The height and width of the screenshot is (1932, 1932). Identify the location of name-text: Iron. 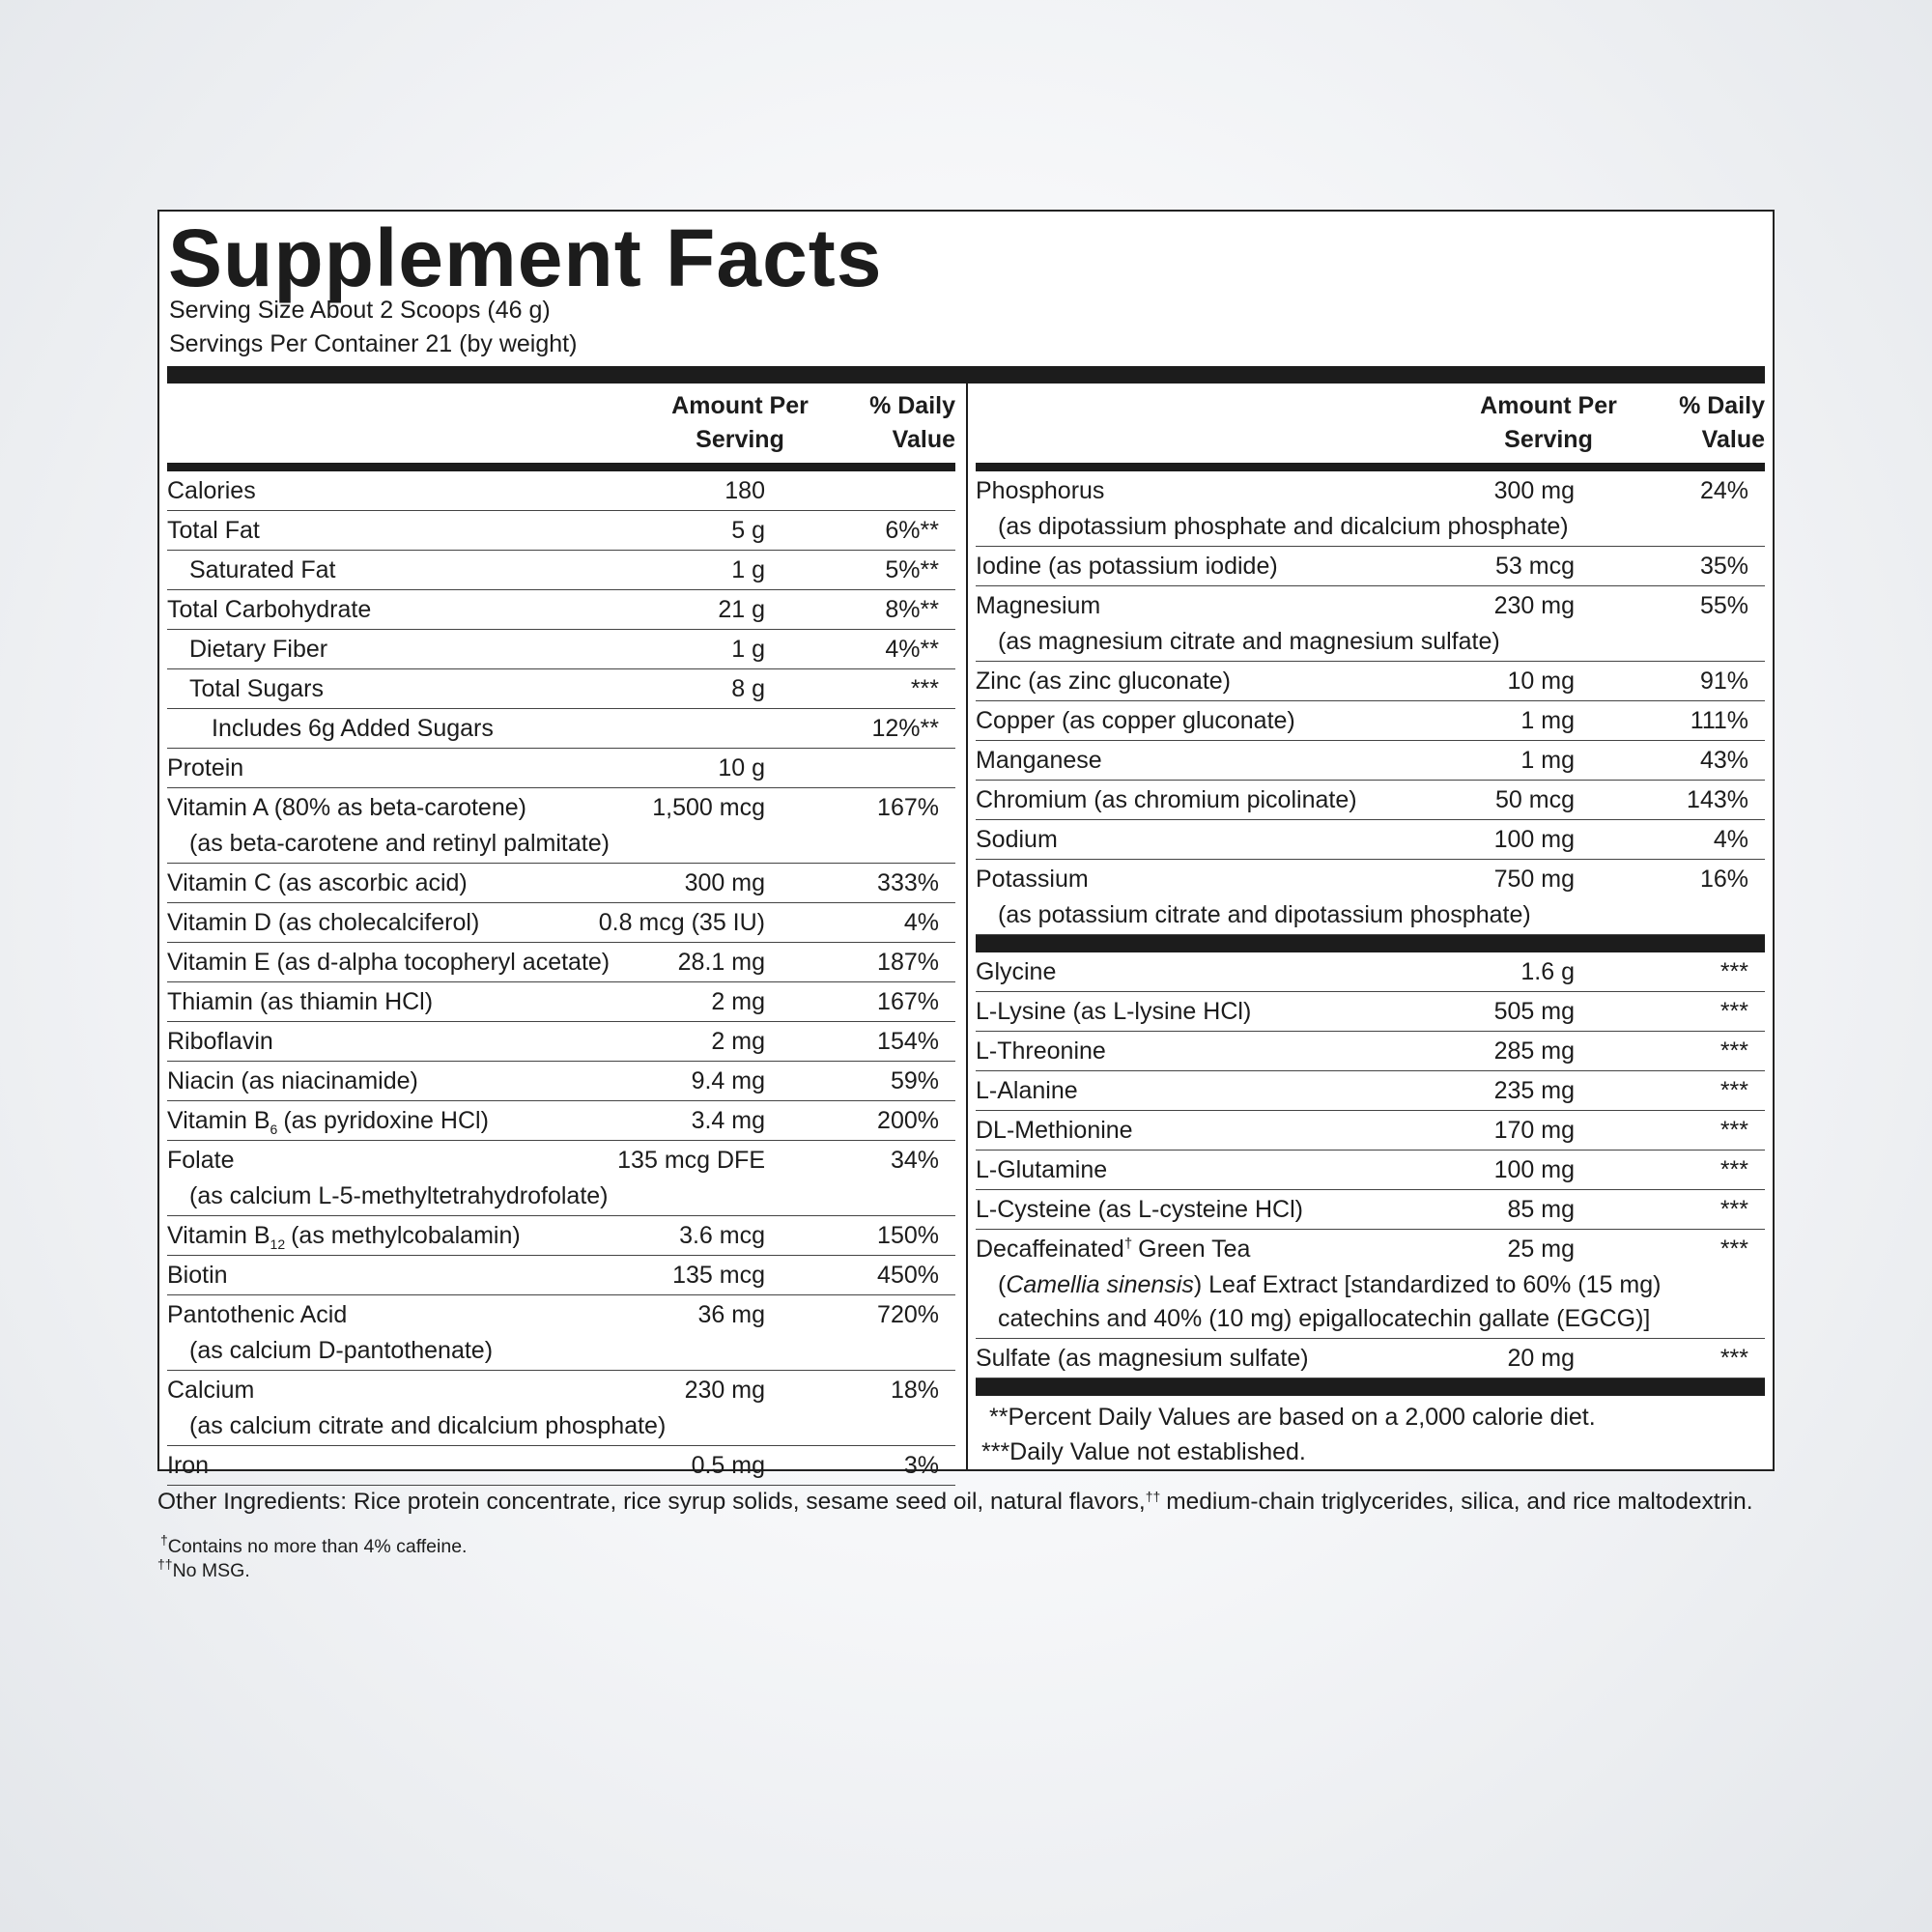
(188, 1465).